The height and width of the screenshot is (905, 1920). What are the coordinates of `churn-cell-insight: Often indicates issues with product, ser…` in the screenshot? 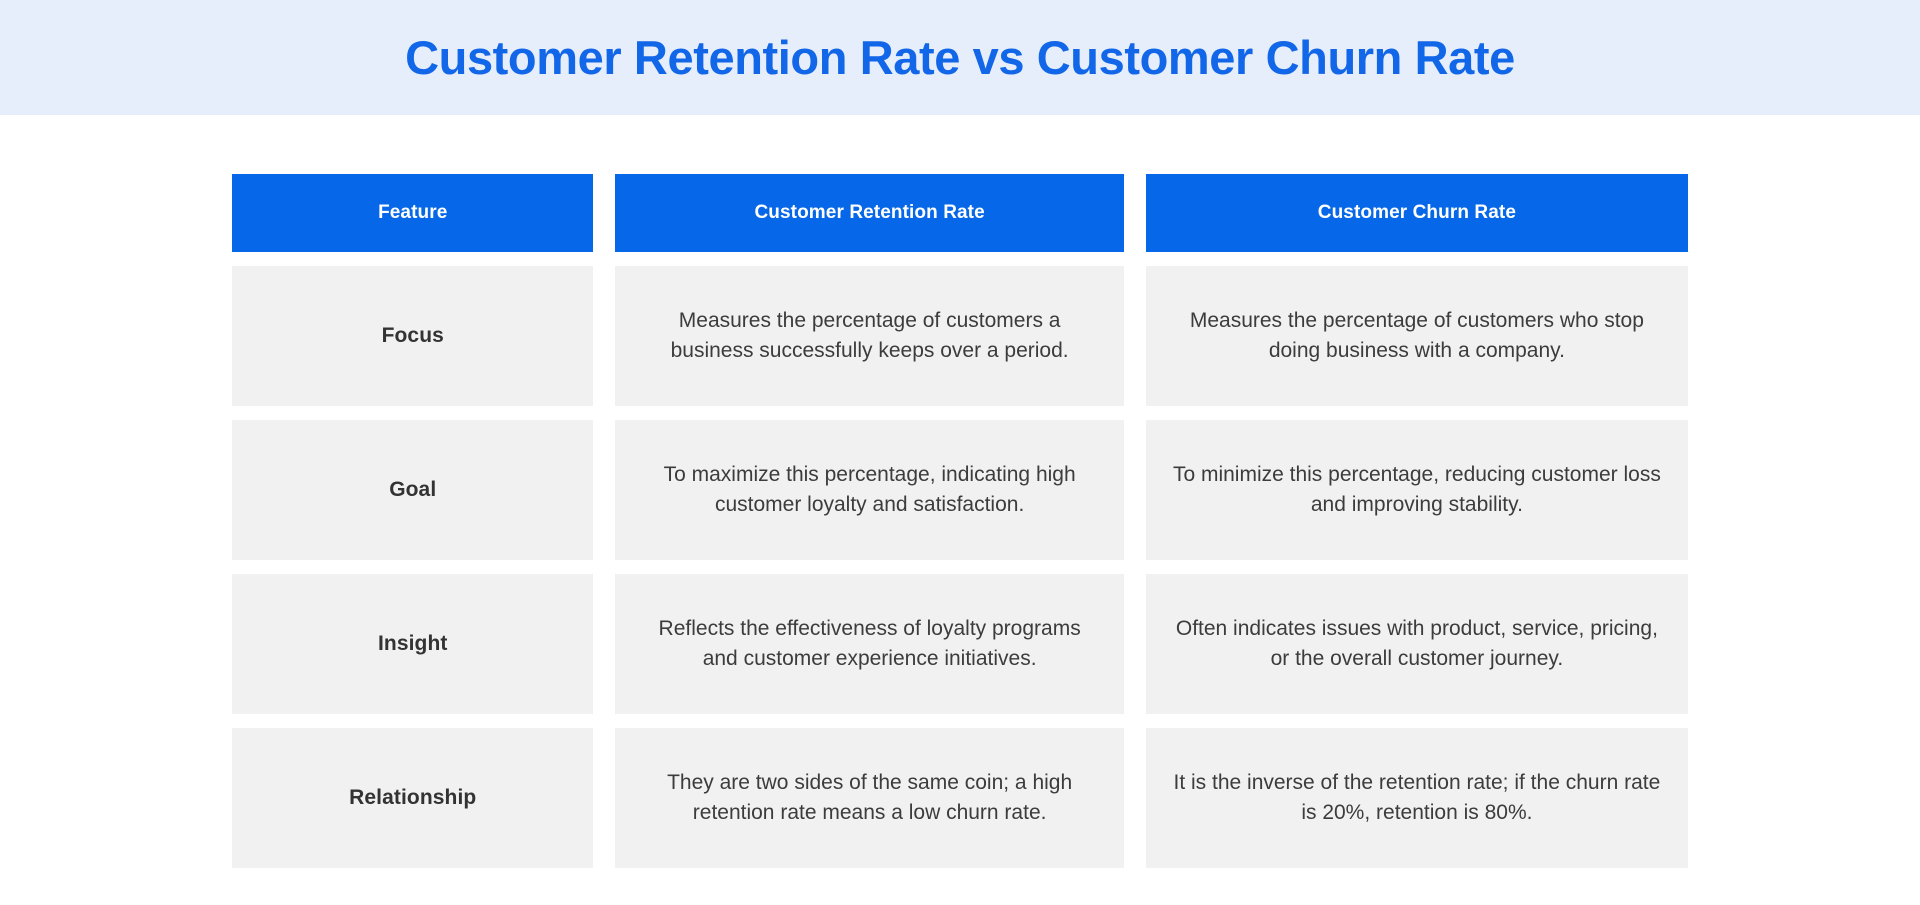 It's located at (1416, 644).